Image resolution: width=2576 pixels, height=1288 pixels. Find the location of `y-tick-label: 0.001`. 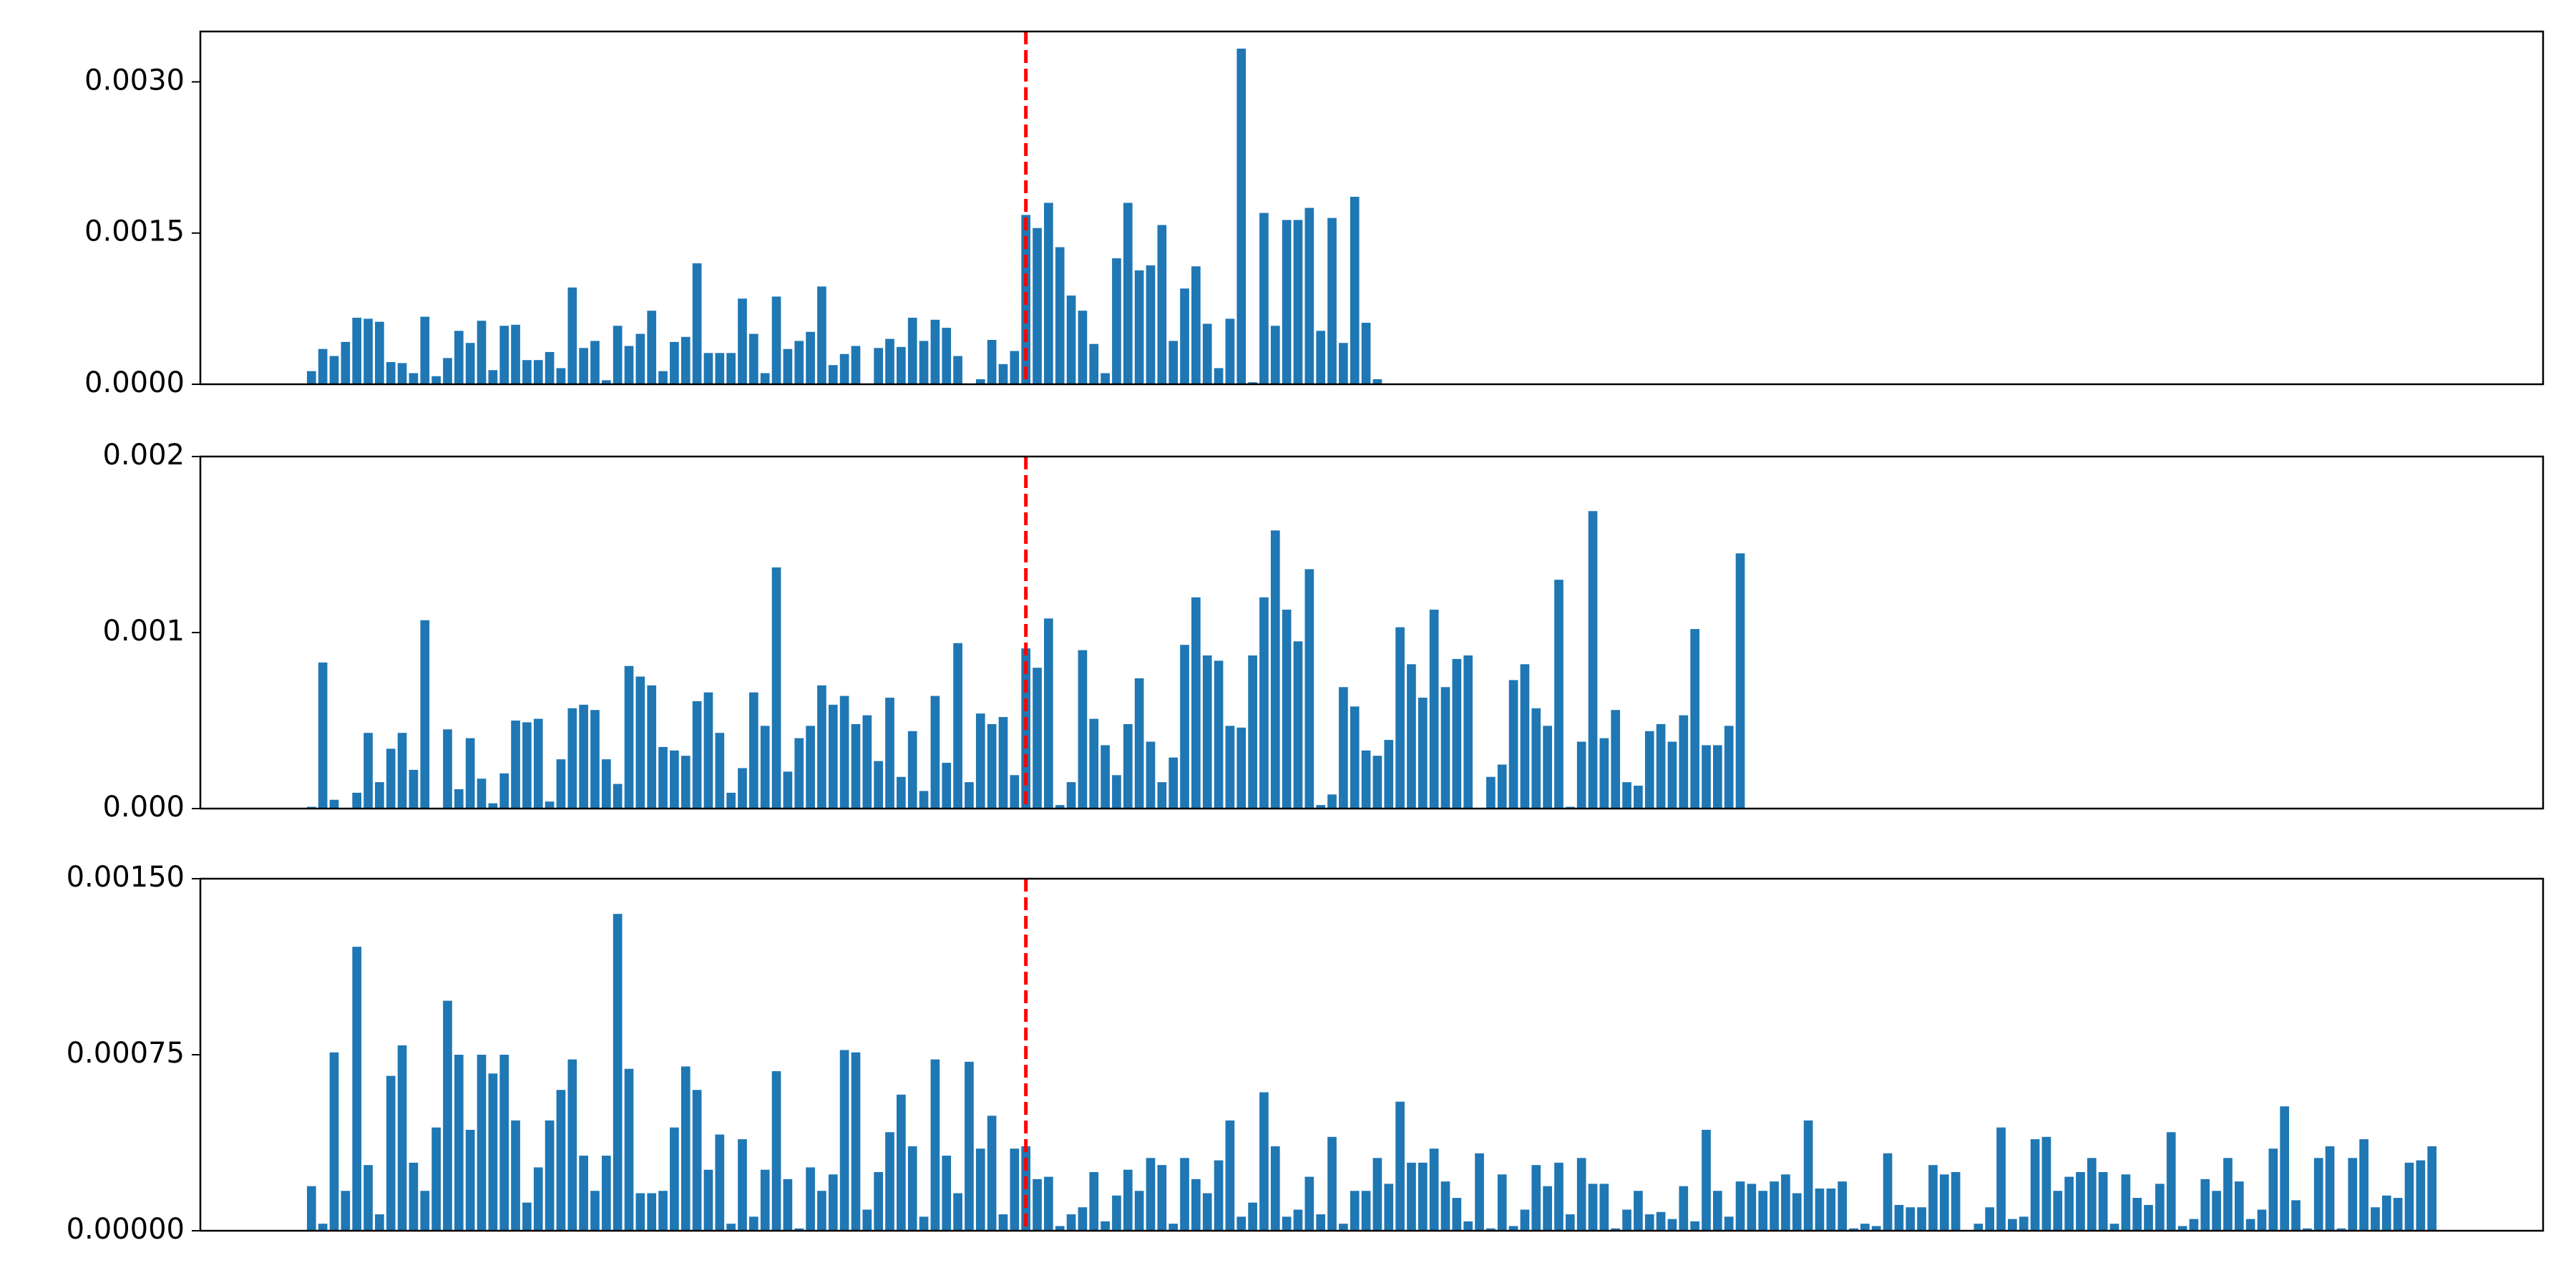

y-tick-label: 0.001 is located at coordinates (143, 631).